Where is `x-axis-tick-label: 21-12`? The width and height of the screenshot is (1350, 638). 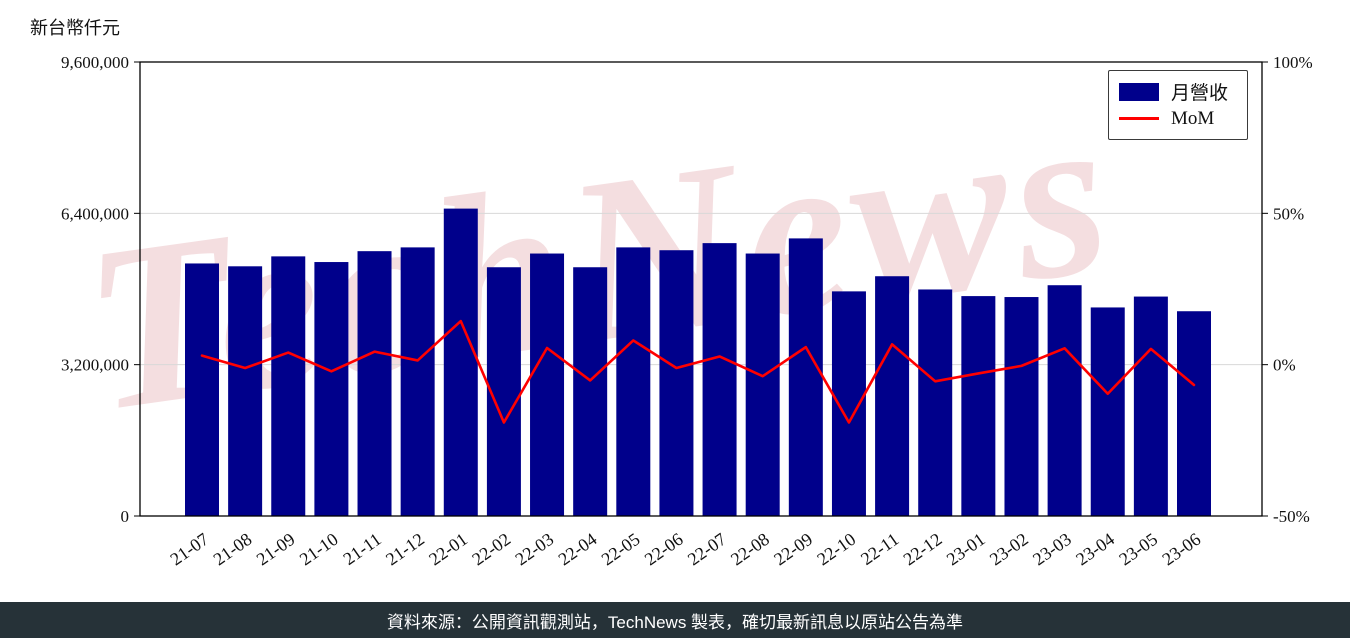
x-axis-tick-label: 21-12 is located at coordinates (405, 549).